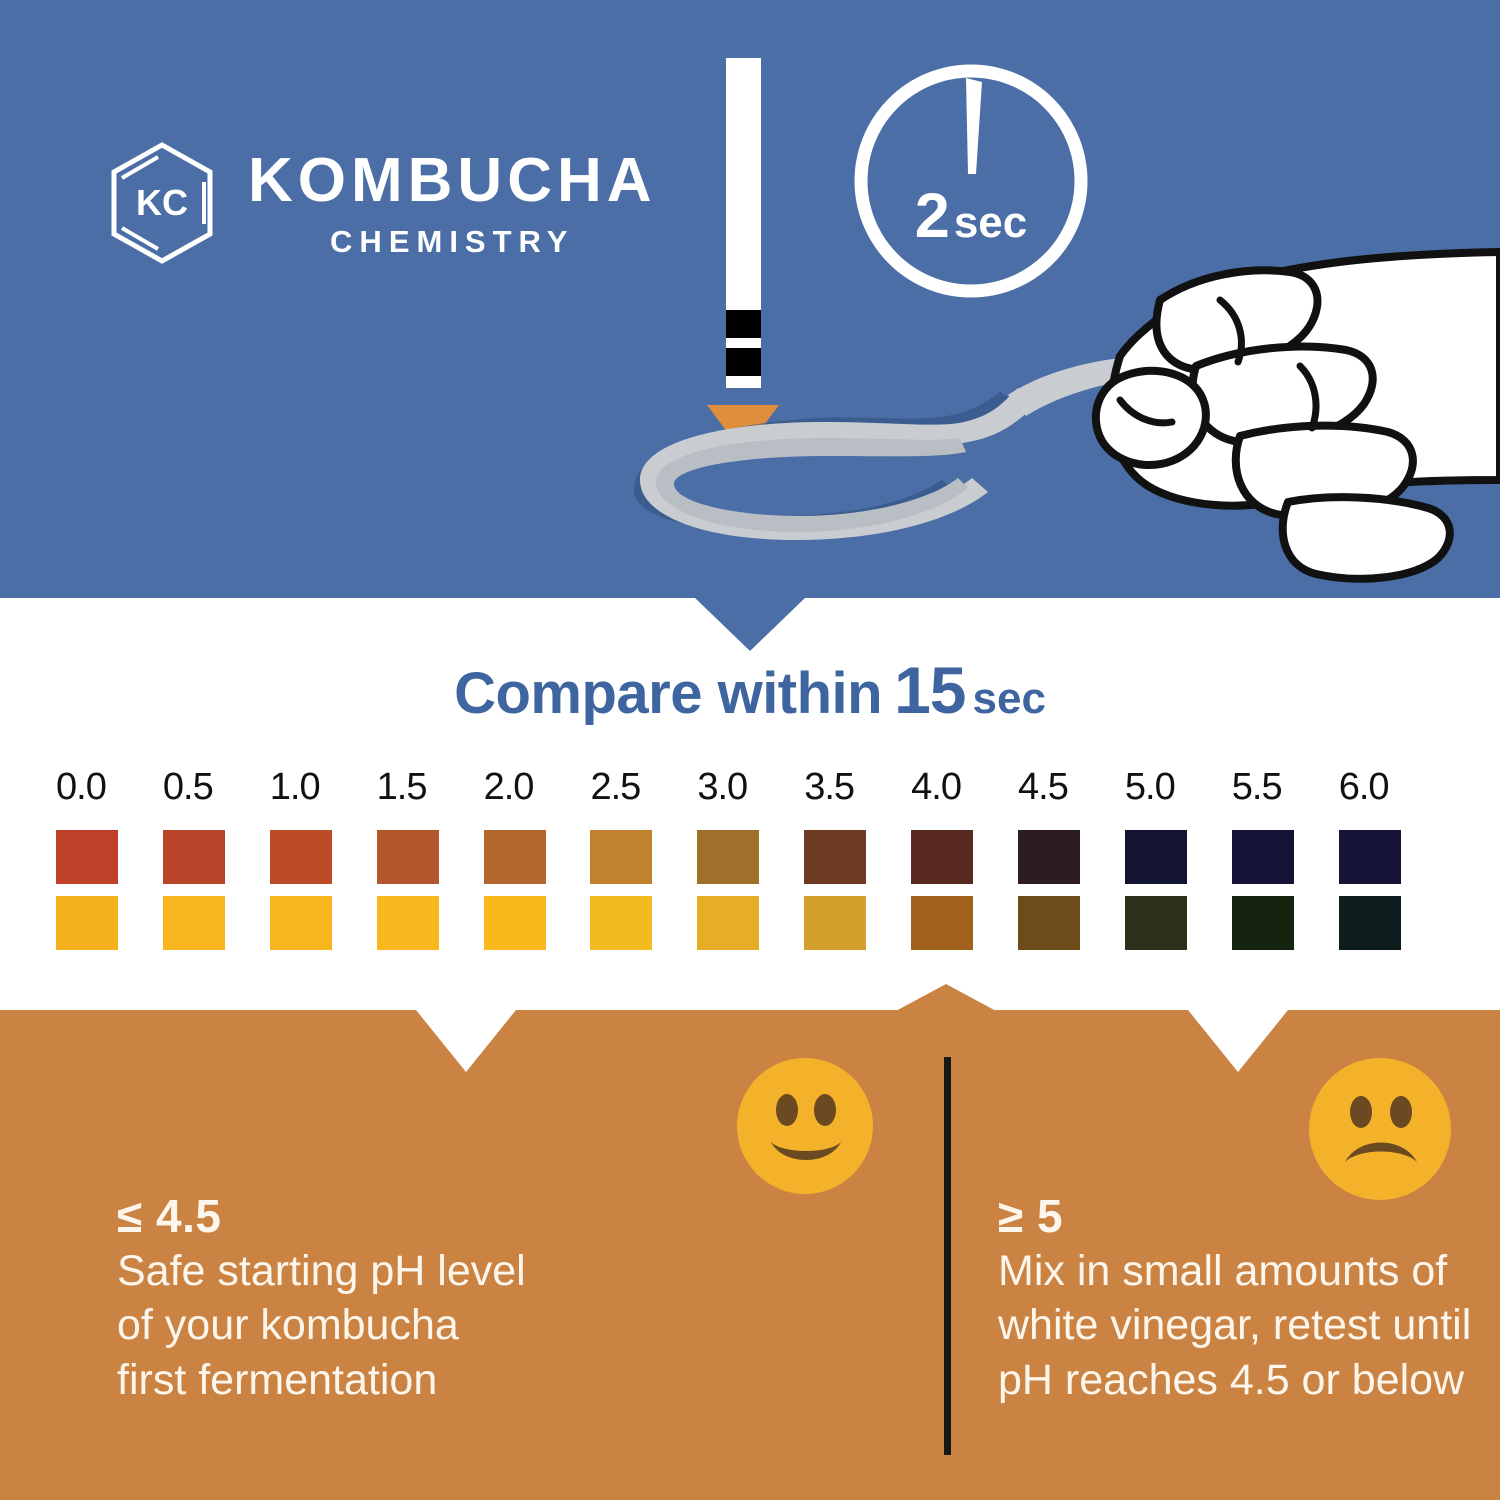 This screenshot has width=1500, height=1500. I want to click on brand-logo: KC KOMBUCHA CHEMISTRY, so click(382, 203).